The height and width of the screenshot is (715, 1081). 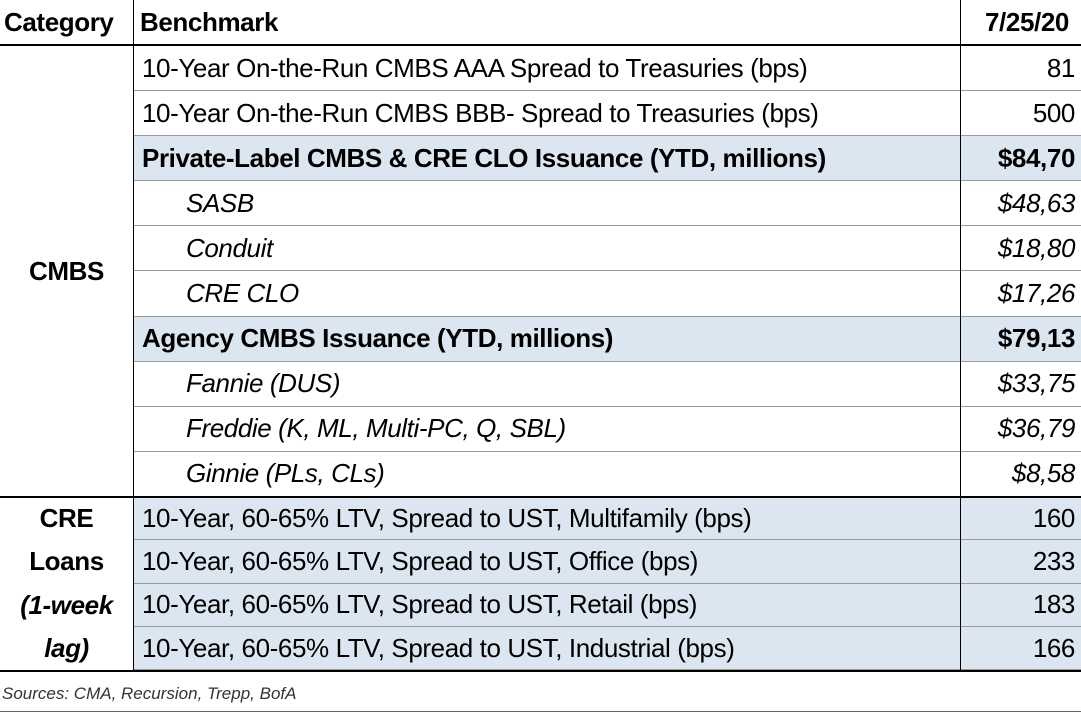 What do you see at coordinates (547, 249) in the screenshot?
I see `benchmark-cell: Conduit` at bounding box center [547, 249].